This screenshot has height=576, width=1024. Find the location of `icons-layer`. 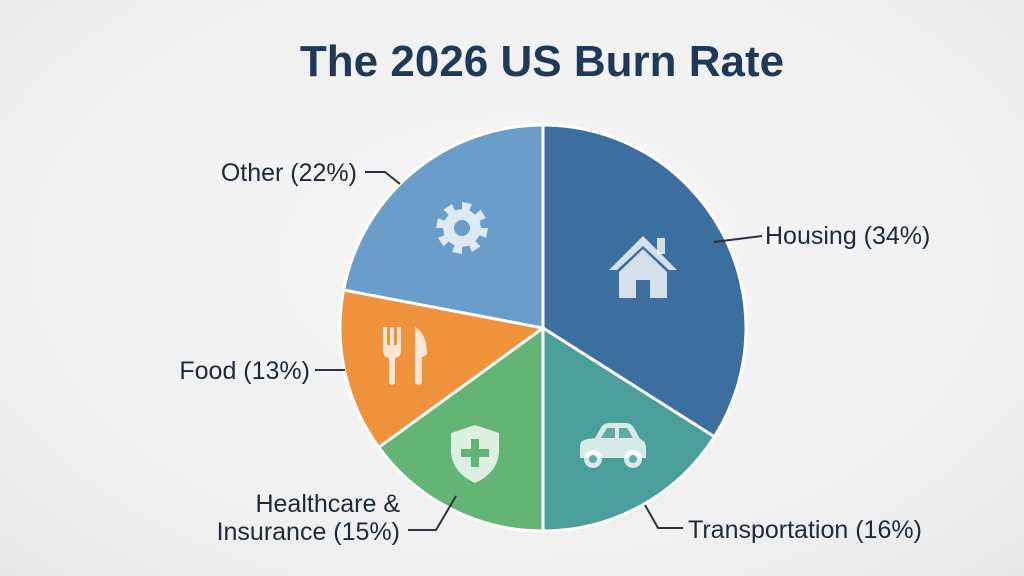

icons-layer is located at coordinates (530, 342).